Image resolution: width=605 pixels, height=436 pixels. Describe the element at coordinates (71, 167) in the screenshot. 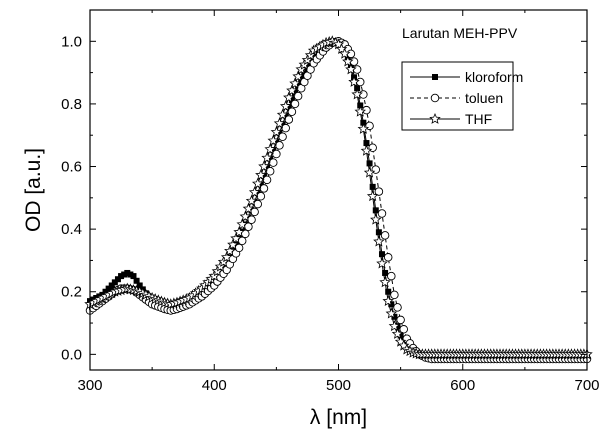

I see `y-tick-label: 0.6` at that location.